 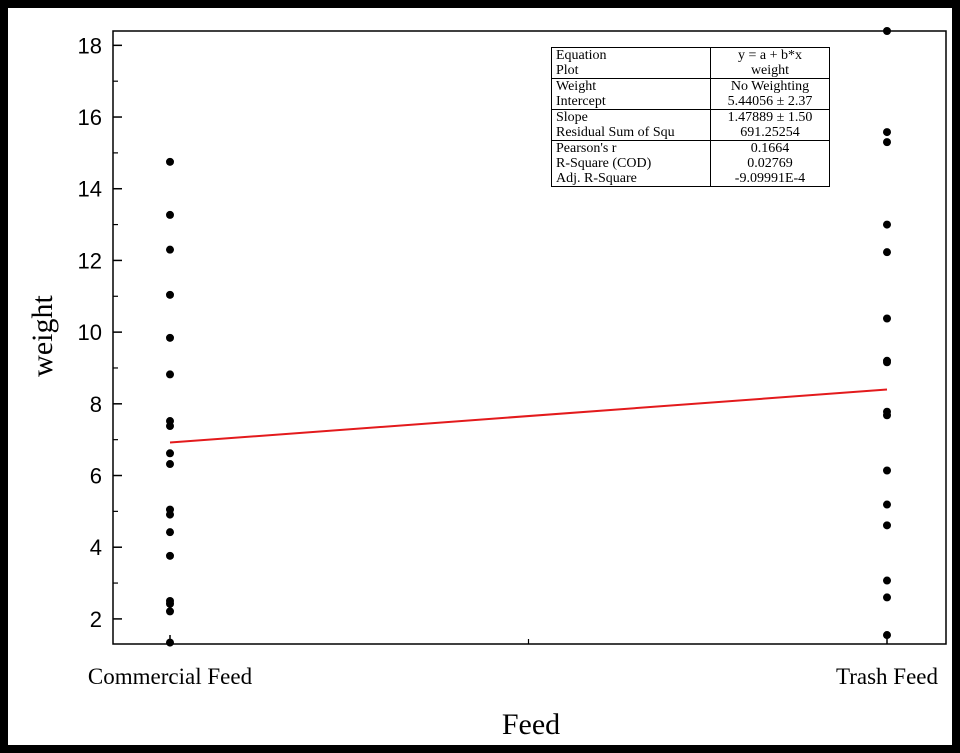 I want to click on stats-value: 5.44056 ± 2.37, so click(x=770, y=102).